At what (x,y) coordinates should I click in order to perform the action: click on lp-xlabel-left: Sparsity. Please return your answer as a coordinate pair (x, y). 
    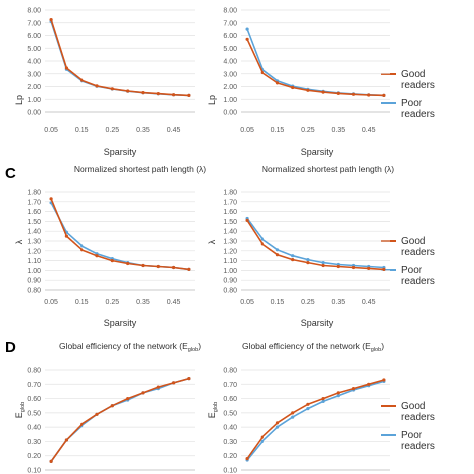
    Looking at the image, I should click on (120, 152).